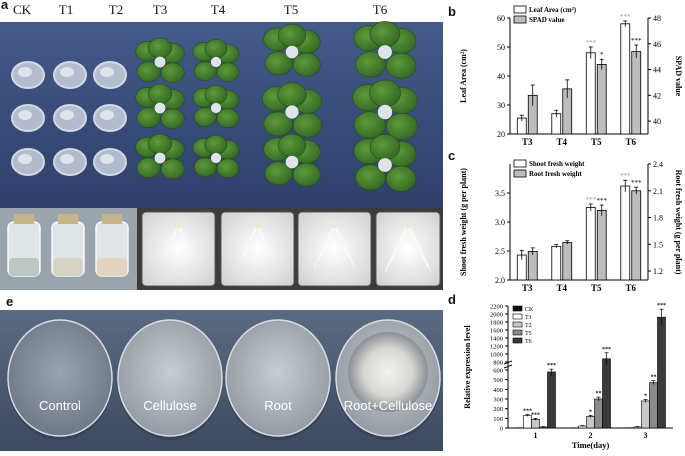  What do you see at coordinates (658, 271) in the screenshot?
I see `y2-tick-label: 1.2` at bounding box center [658, 271].